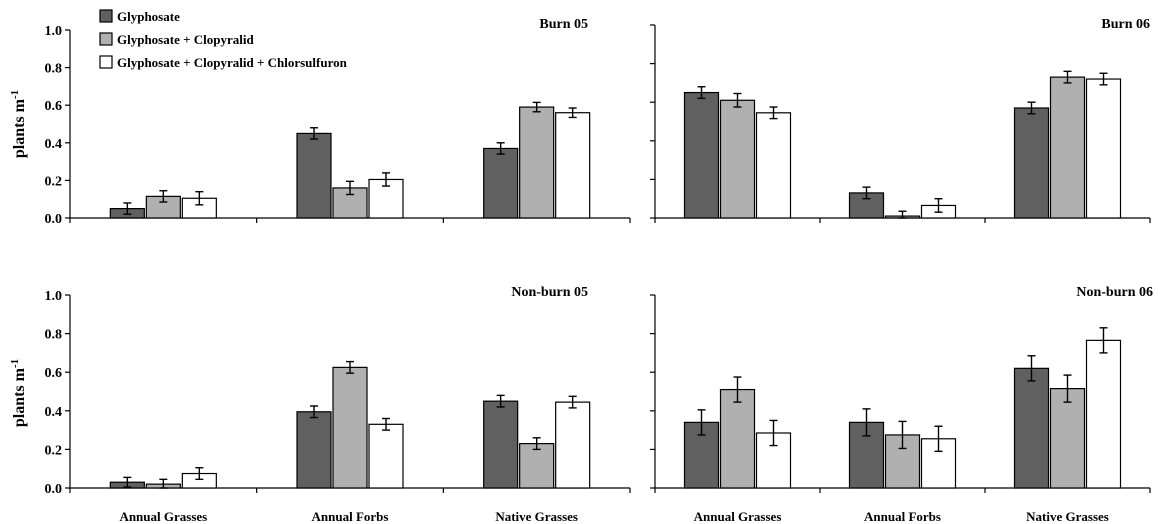  Describe the element at coordinates (148, 16) in the screenshot. I see `legend-label: Glyphosate` at that location.